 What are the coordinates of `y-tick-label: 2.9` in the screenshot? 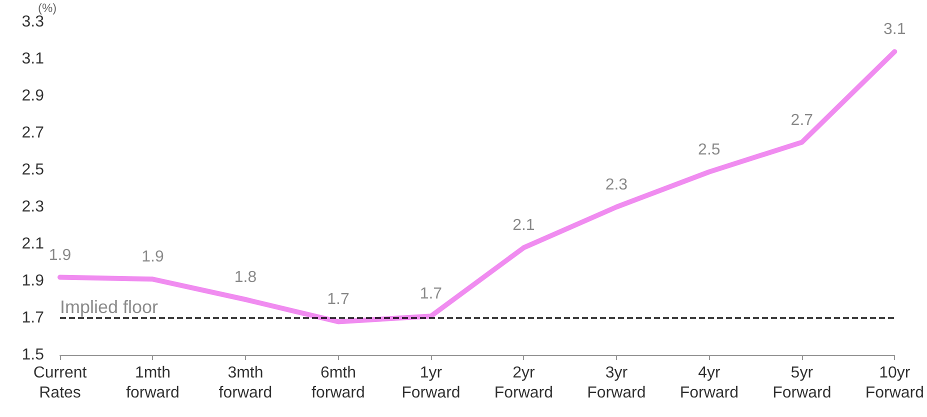 It's located at (33, 96).